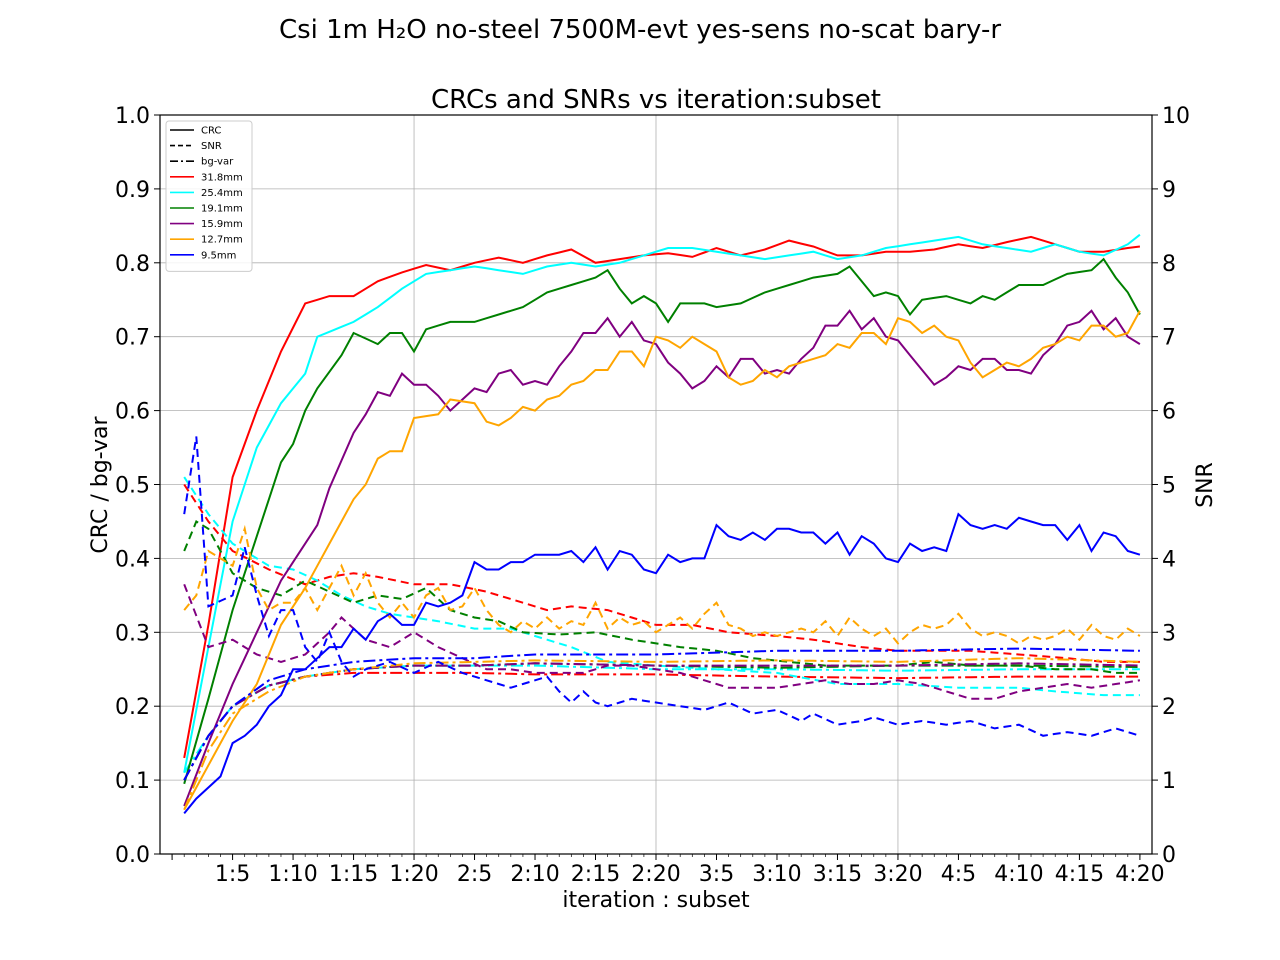  Describe the element at coordinates (656, 100) in the screenshot. I see `chart-title: CRCs and SNRs vs iteration:subset` at that location.